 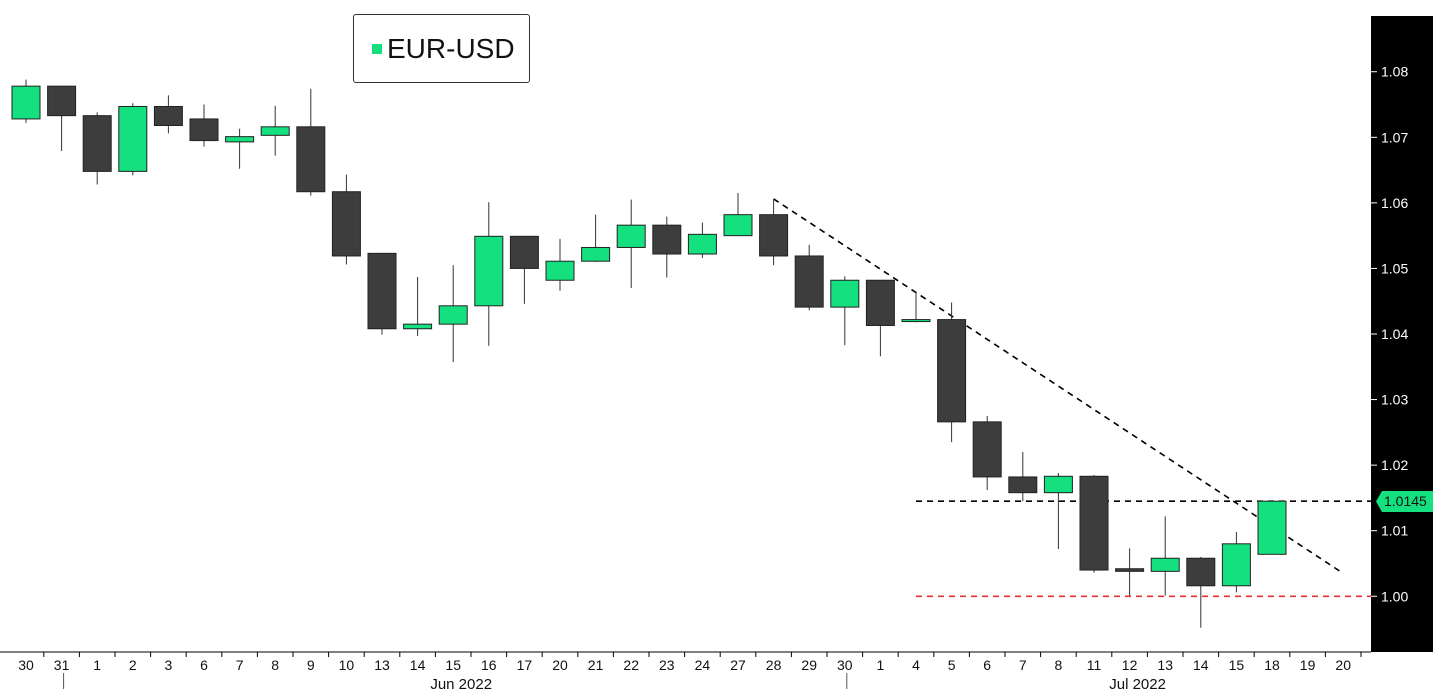 I want to click on y-tick-label: 1.02, so click(x=1394, y=465).